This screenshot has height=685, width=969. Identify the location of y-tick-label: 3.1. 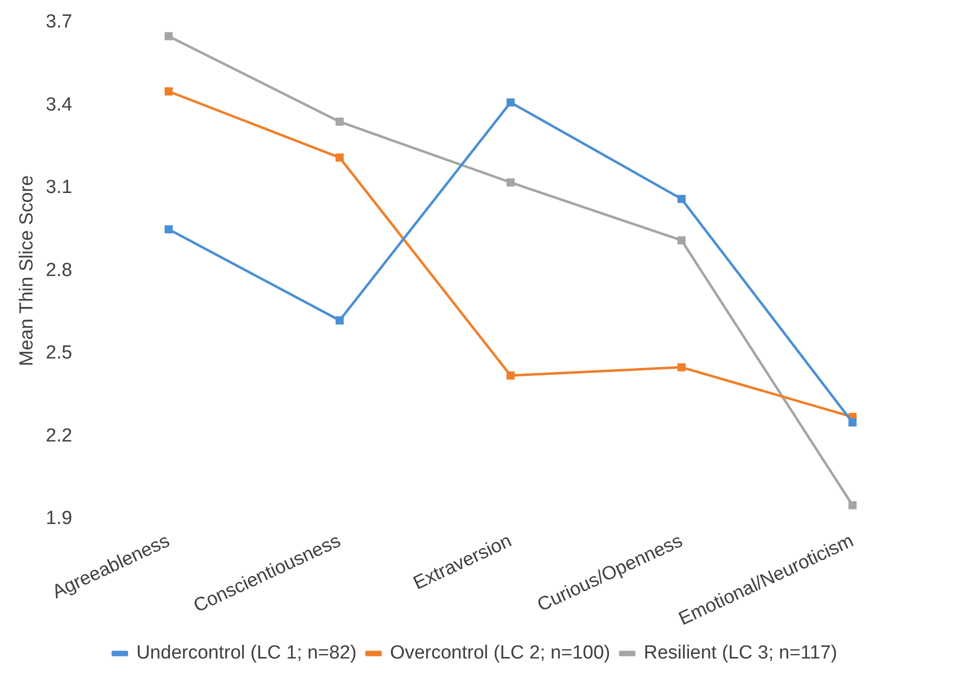
(59, 187).